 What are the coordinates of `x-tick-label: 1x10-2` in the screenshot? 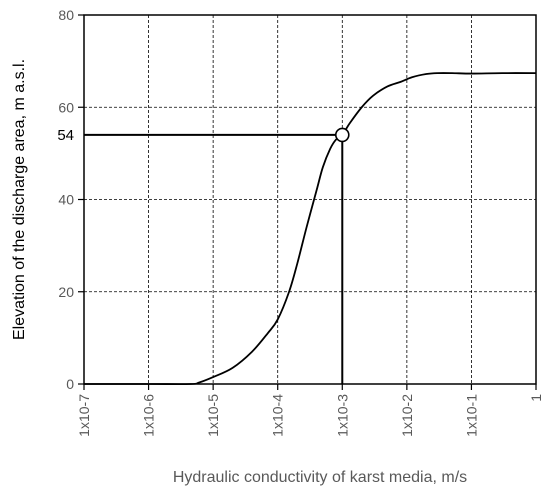 It's located at (407, 415).